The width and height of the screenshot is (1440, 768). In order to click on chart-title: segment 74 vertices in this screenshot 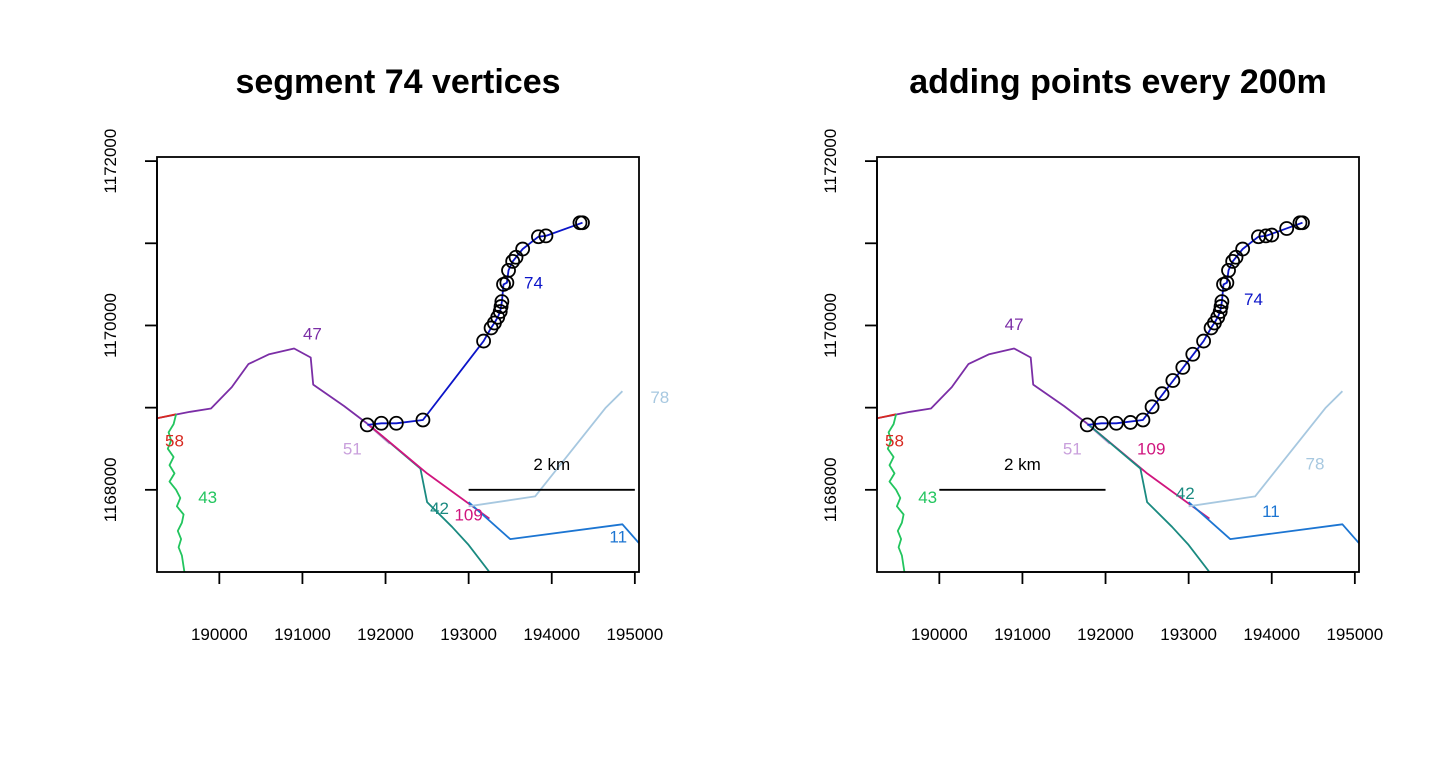, I will do `click(397, 82)`.